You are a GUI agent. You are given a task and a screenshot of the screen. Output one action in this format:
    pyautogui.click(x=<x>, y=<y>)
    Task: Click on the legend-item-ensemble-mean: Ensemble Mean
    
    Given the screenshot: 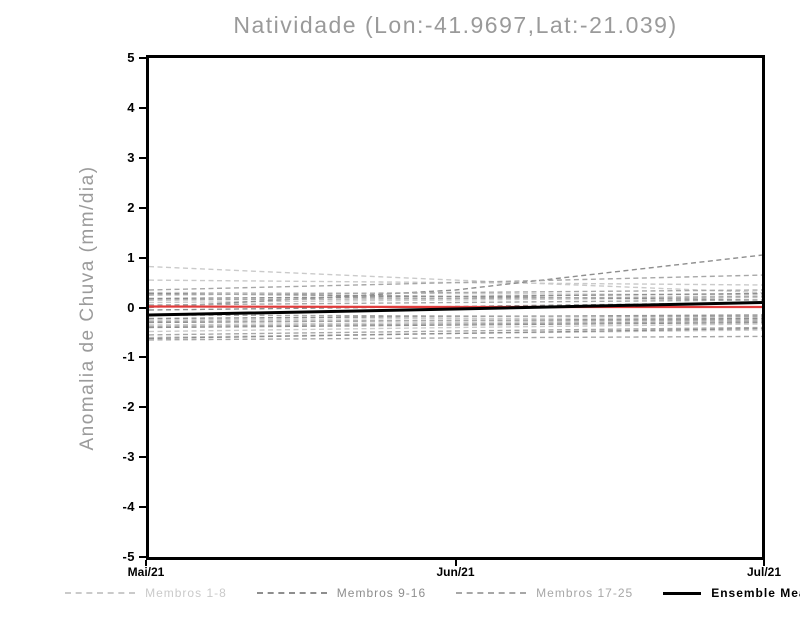 What is the action you would take?
    pyautogui.click(x=731, y=593)
    